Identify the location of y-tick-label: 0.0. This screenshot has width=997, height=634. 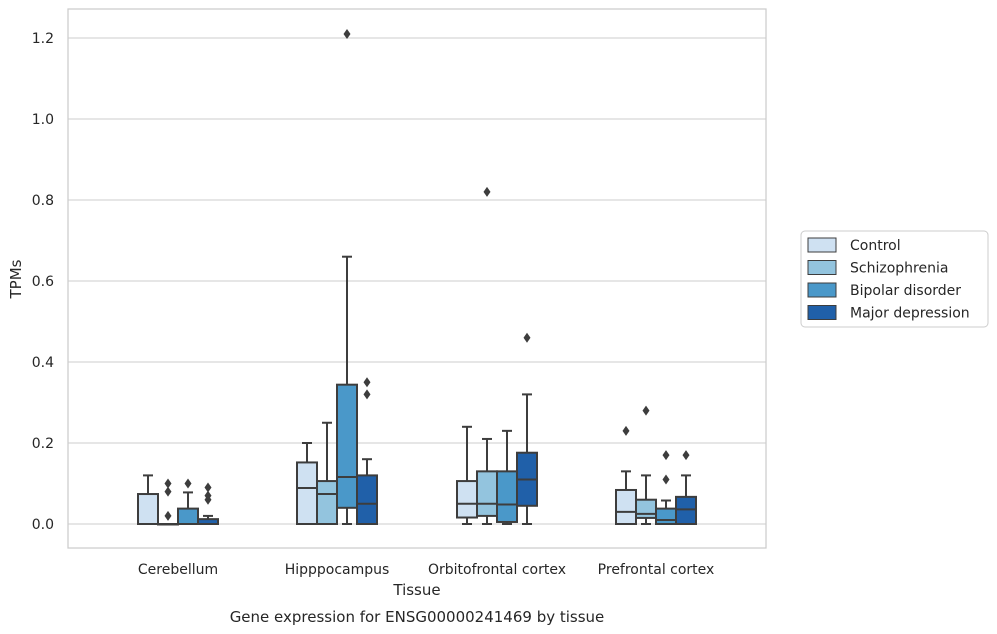
(43, 525).